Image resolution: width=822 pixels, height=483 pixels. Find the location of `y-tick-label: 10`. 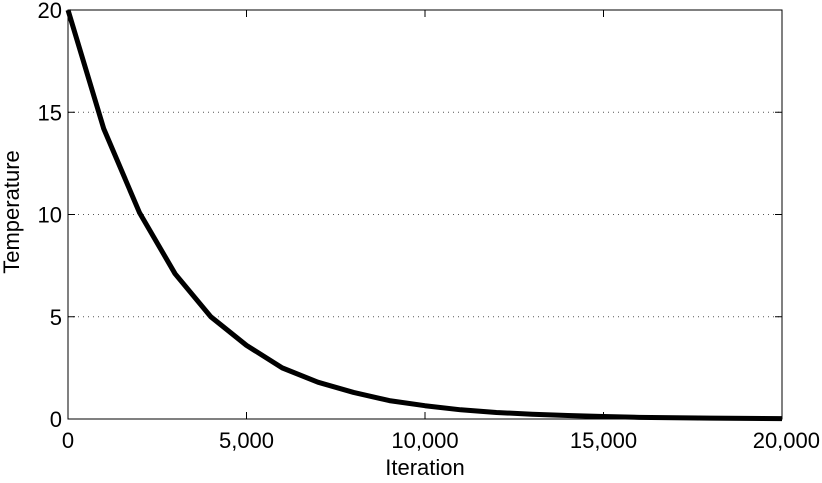

y-tick-label: 10 is located at coordinates (50, 215).